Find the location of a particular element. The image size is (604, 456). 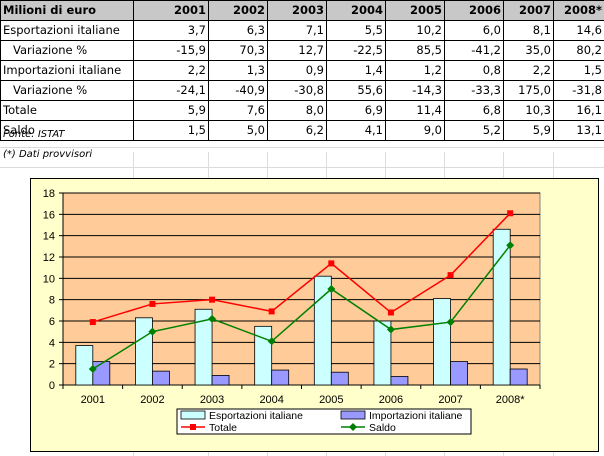

y-tick-label: 12 is located at coordinates (49, 258).